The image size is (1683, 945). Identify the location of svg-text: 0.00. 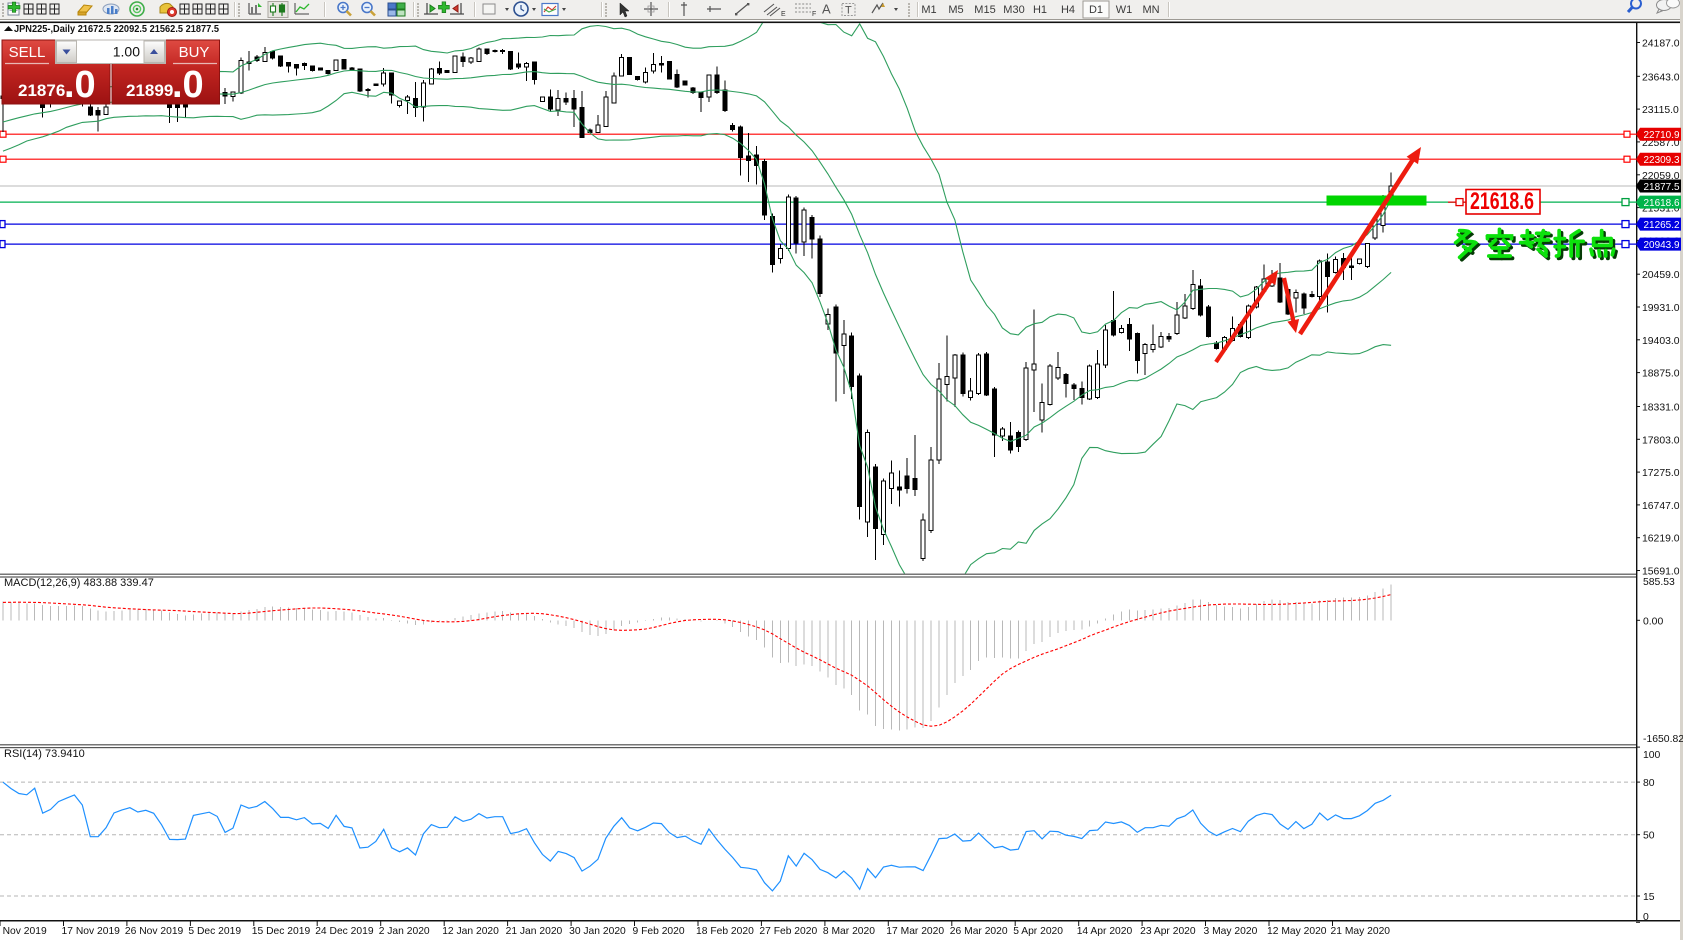
(1653, 621).